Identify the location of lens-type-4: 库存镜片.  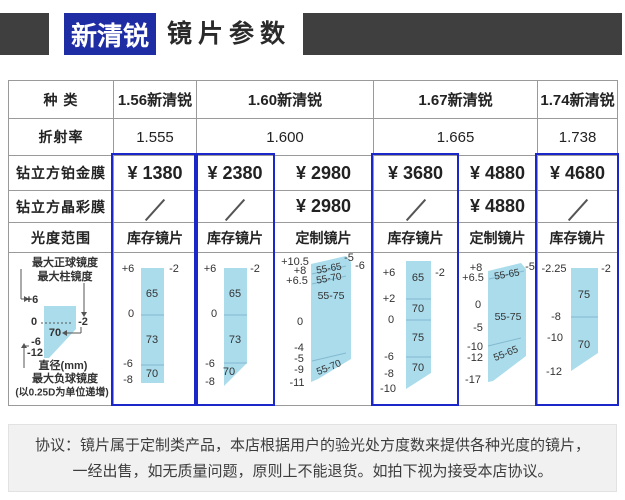
(416, 237).